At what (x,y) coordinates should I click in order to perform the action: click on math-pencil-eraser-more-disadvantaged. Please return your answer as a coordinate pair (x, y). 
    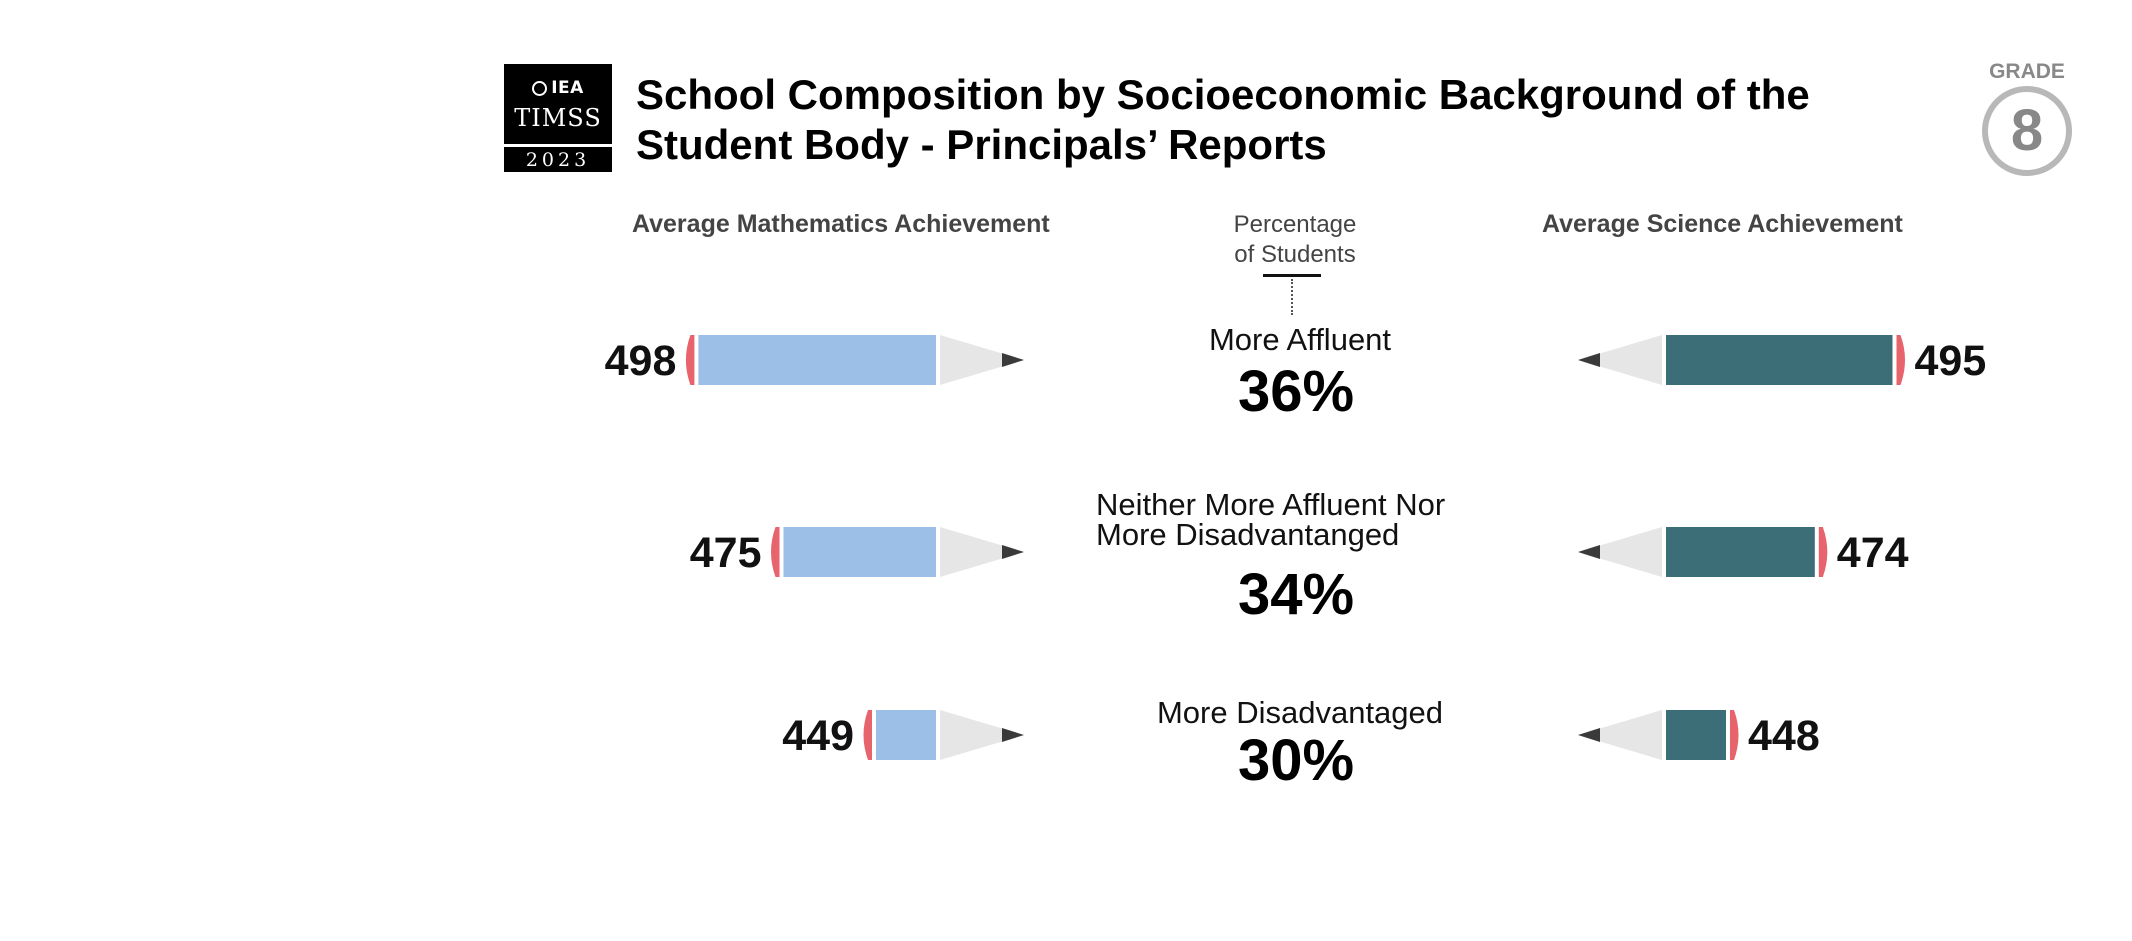
    Looking at the image, I should click on (867, 735).